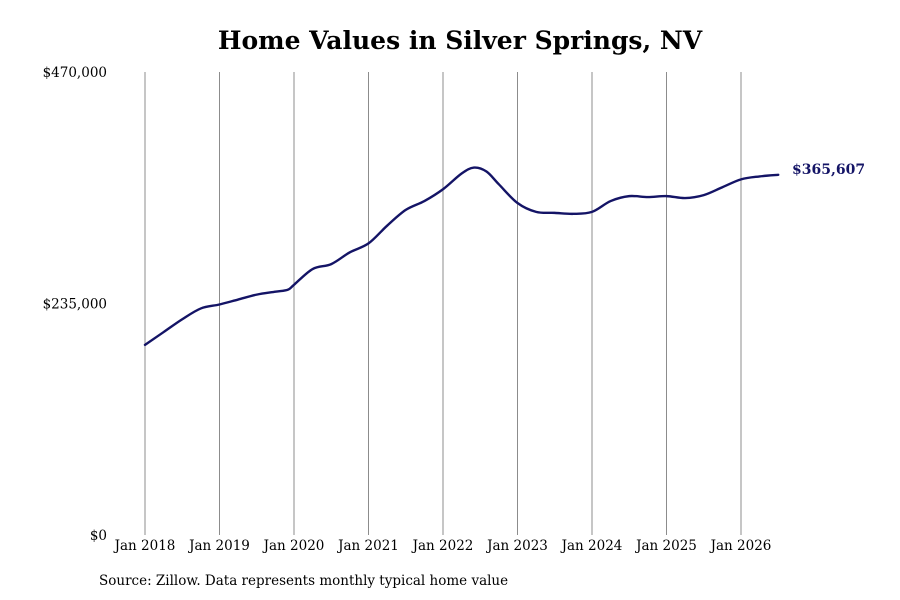 This screenshot has width=900, height=600. Describe the element at coordinates (293, 546) in the screenshot. I see `x-tick-label: Jan 2020` at that location.